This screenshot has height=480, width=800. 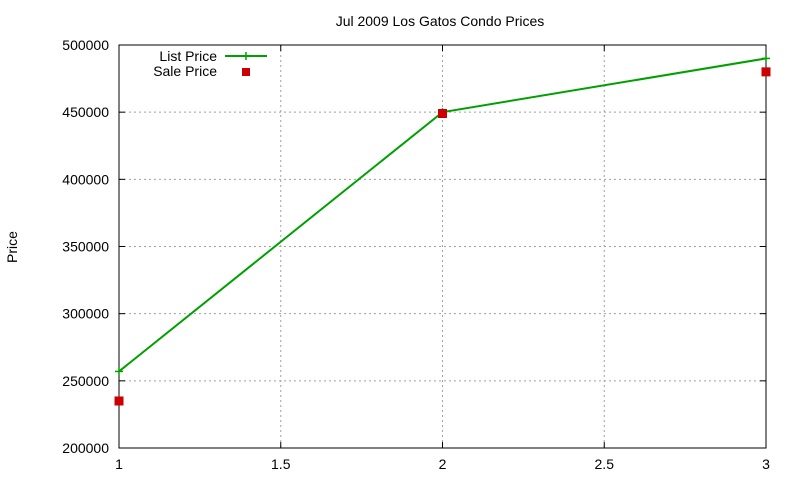 I want to click on y-tick-label: 450000, so click(x=85, y=112).